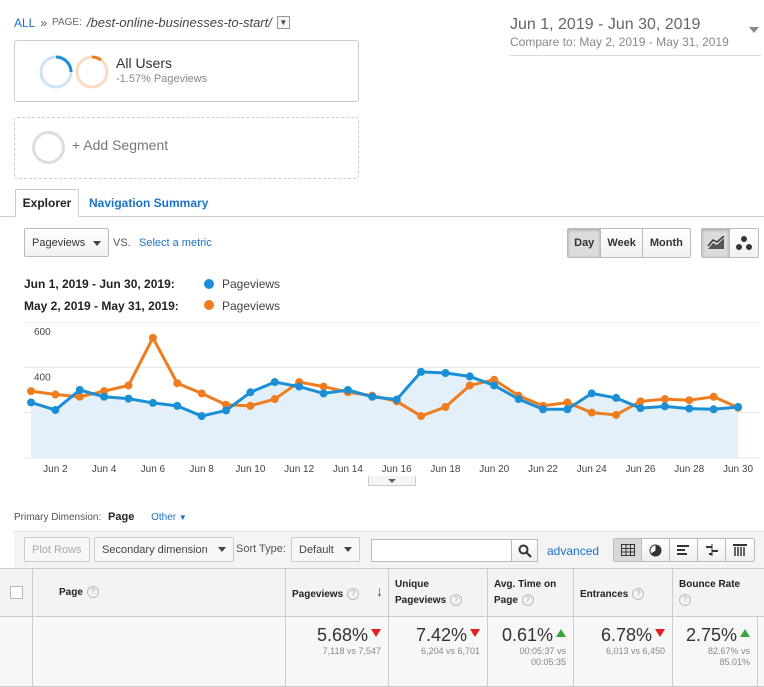  I want to click on tab-explorer: Explorer, so click(47, 203).